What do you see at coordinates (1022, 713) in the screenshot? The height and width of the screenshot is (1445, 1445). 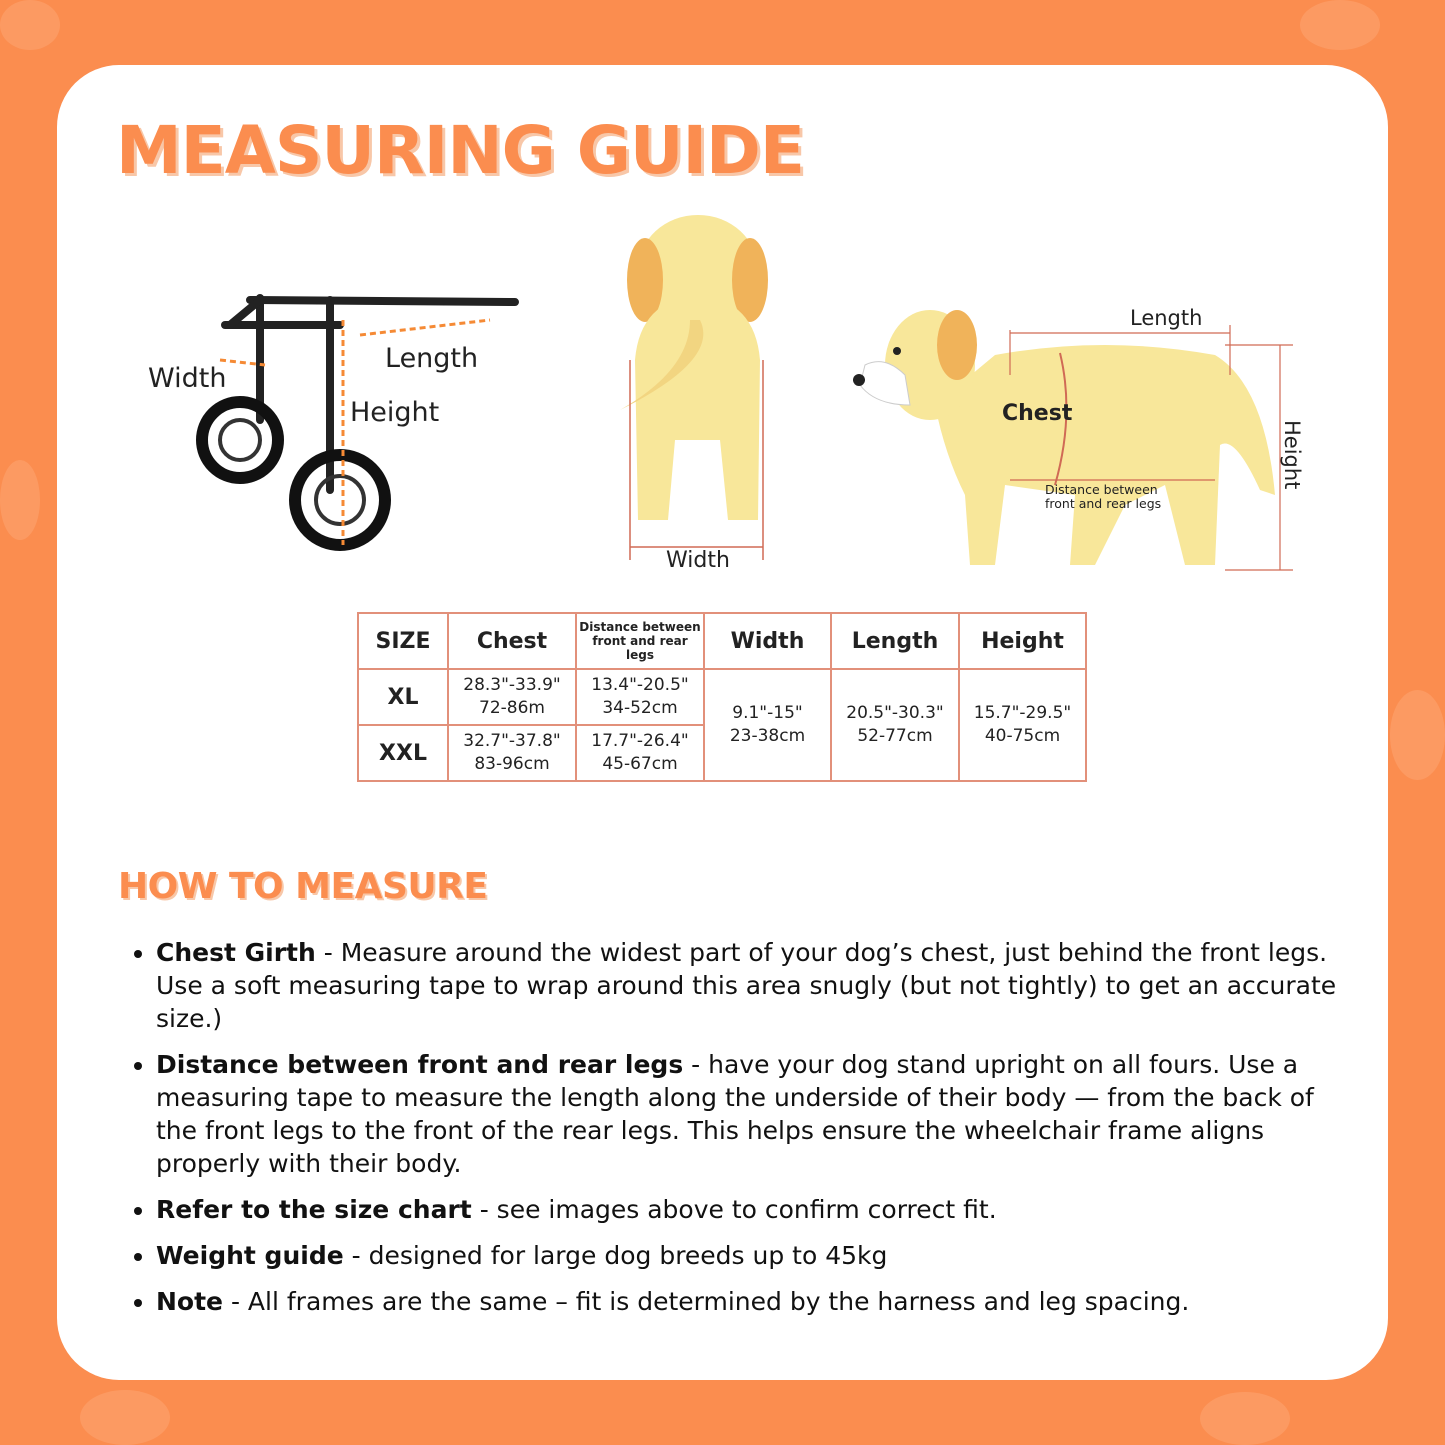 I see `height-inches: 15.7"-29.5"` at bounding box center [1022, 713].